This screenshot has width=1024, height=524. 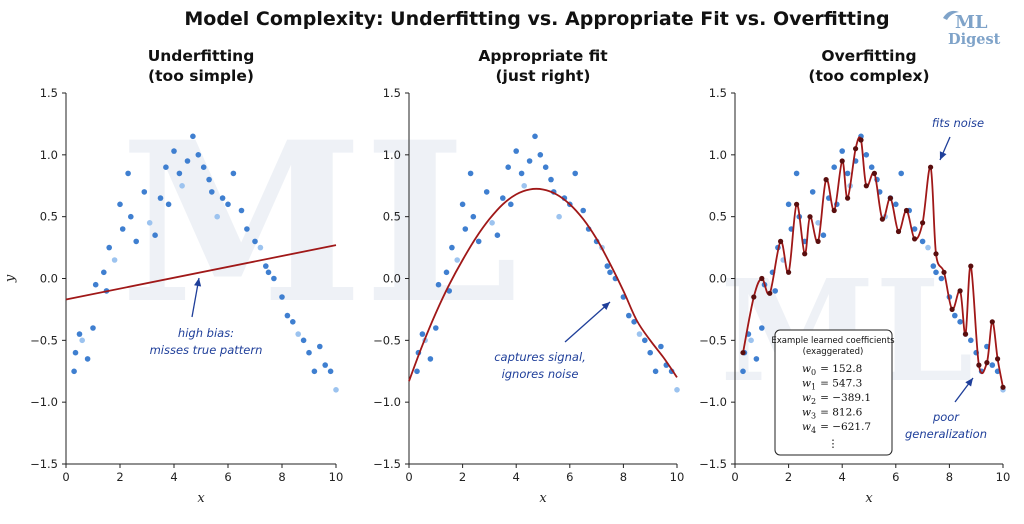 I want to click on annotation-arrow, so click(x=587, y=322).